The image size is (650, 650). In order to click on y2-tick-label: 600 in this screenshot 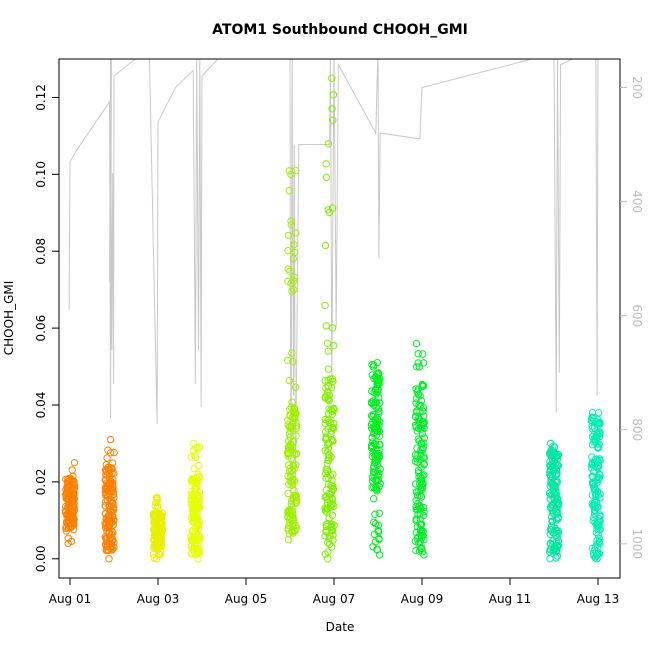, I will do `click(637, 315)`.